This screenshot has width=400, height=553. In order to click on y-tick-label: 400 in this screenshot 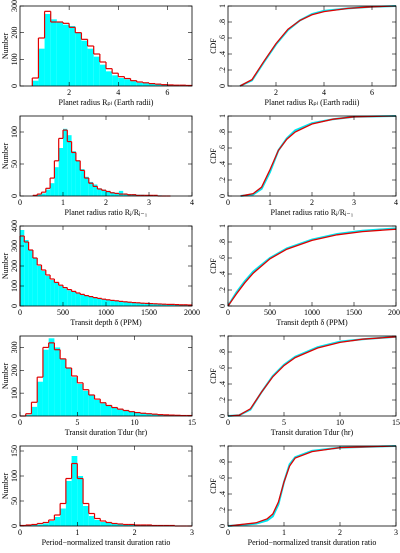, I will do `click(14, 226)`.